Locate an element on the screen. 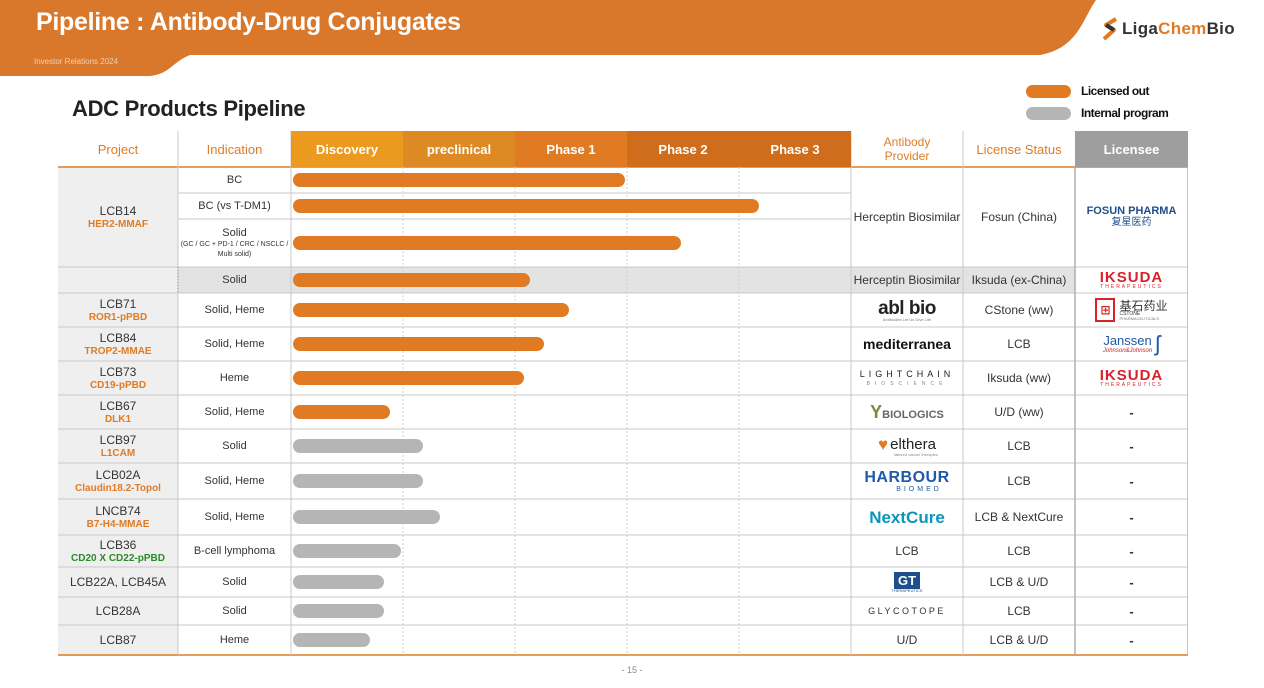 Image resolution: width=1264 pixels, height=688 pixels. project-target: DLK1 is located at coordinates (118, 419).